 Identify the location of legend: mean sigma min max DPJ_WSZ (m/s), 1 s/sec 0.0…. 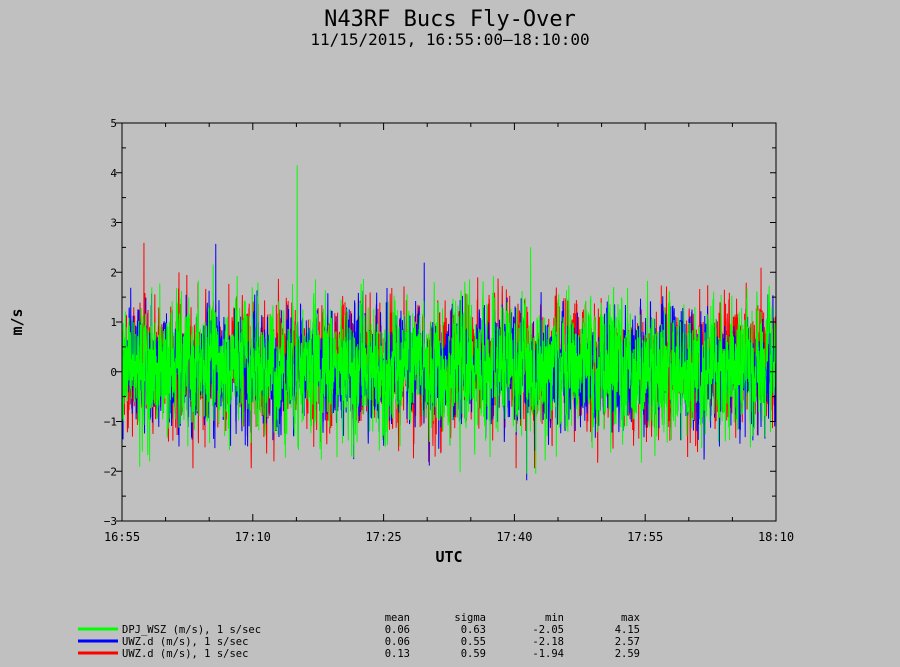
(359, 636).